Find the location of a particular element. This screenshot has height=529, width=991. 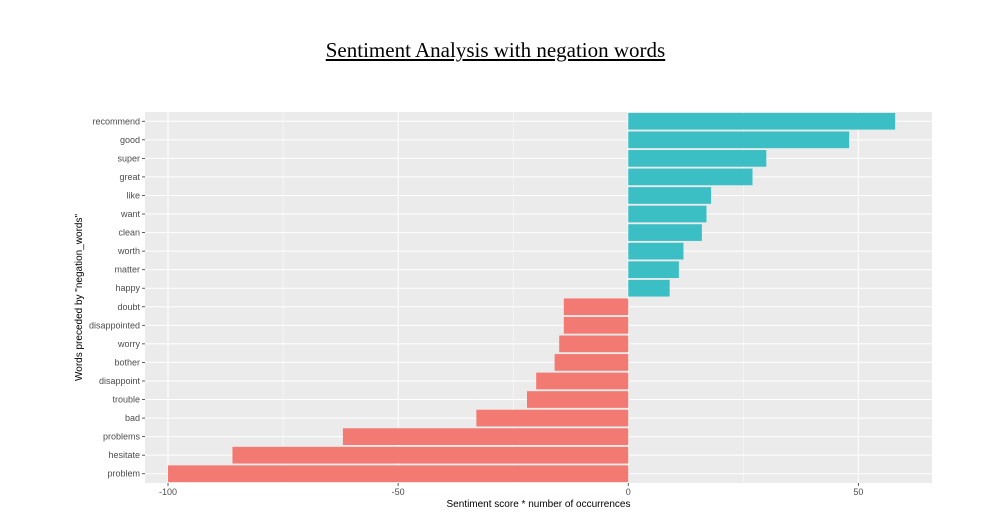

x-tick-label: 0 is located at coordinates (628, 492).